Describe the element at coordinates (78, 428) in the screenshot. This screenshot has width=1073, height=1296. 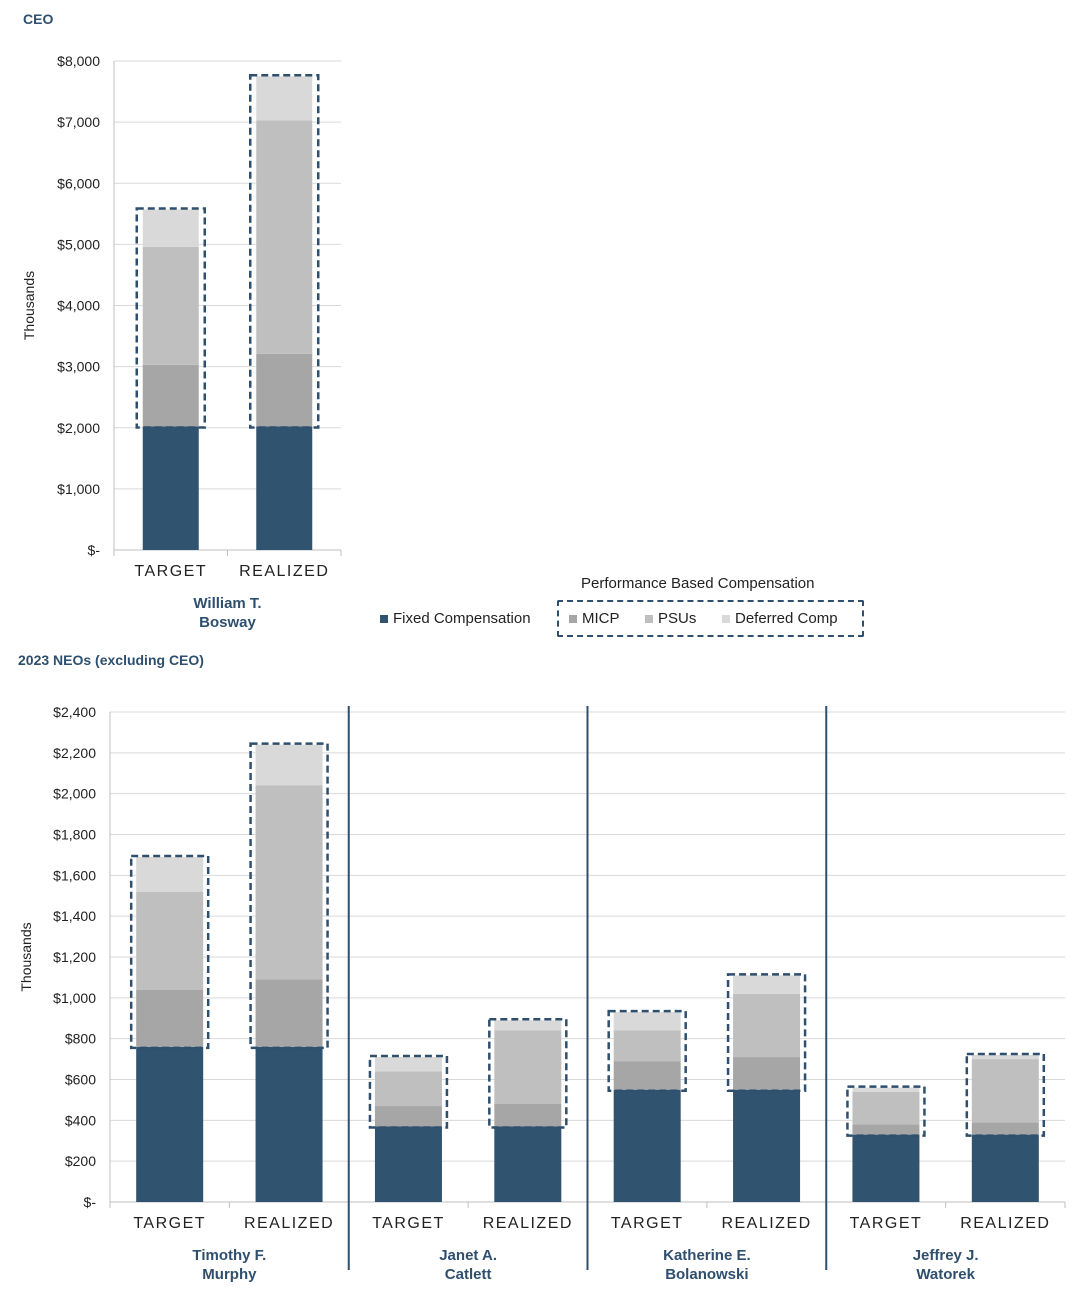
I see `ceo-ytick-label: $2,000` at that location.